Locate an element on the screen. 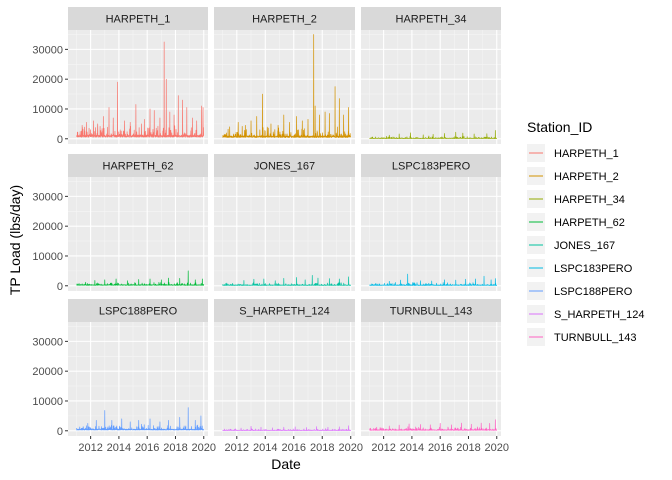 The image size is (672, 480). facet-panel-lspc188pero: LSPC188PERO is located at coordinates (138, 367).